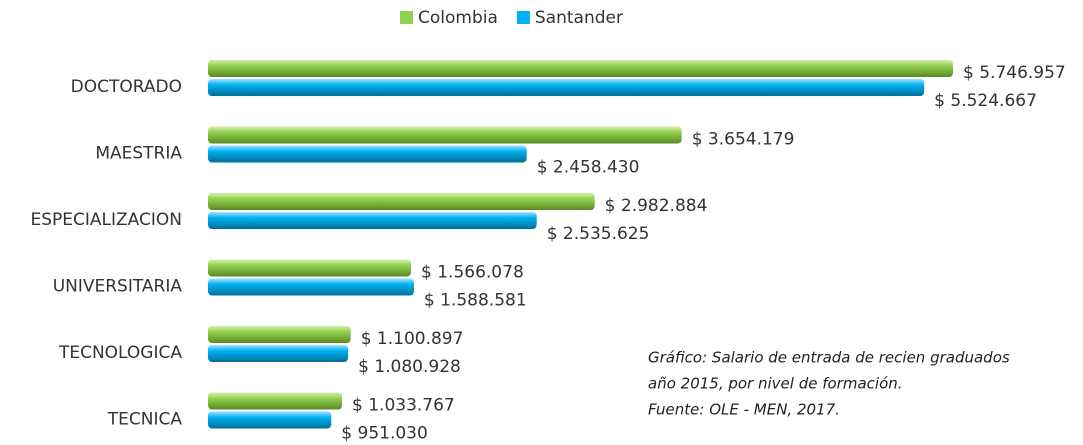 The height and width of the screenshot is (445, 1083). I want to click on value-label: $ 5.746.957, so click(1014, 73).